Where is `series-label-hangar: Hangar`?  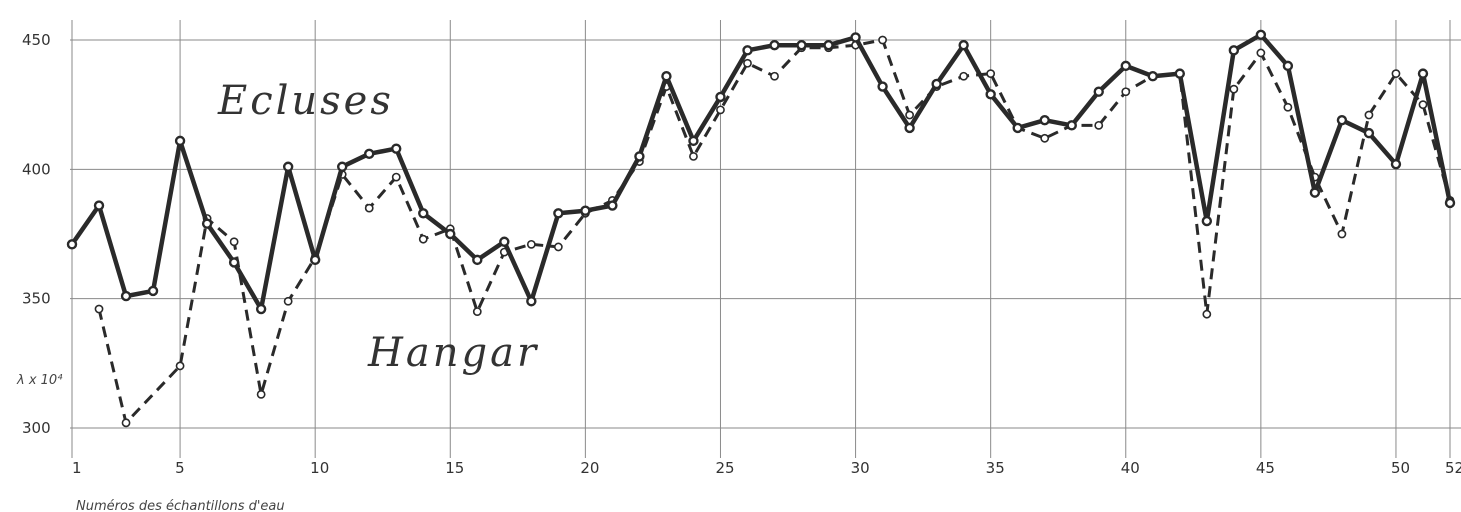 series-label-hangar: Hangar is located at coordinates (453, 353).